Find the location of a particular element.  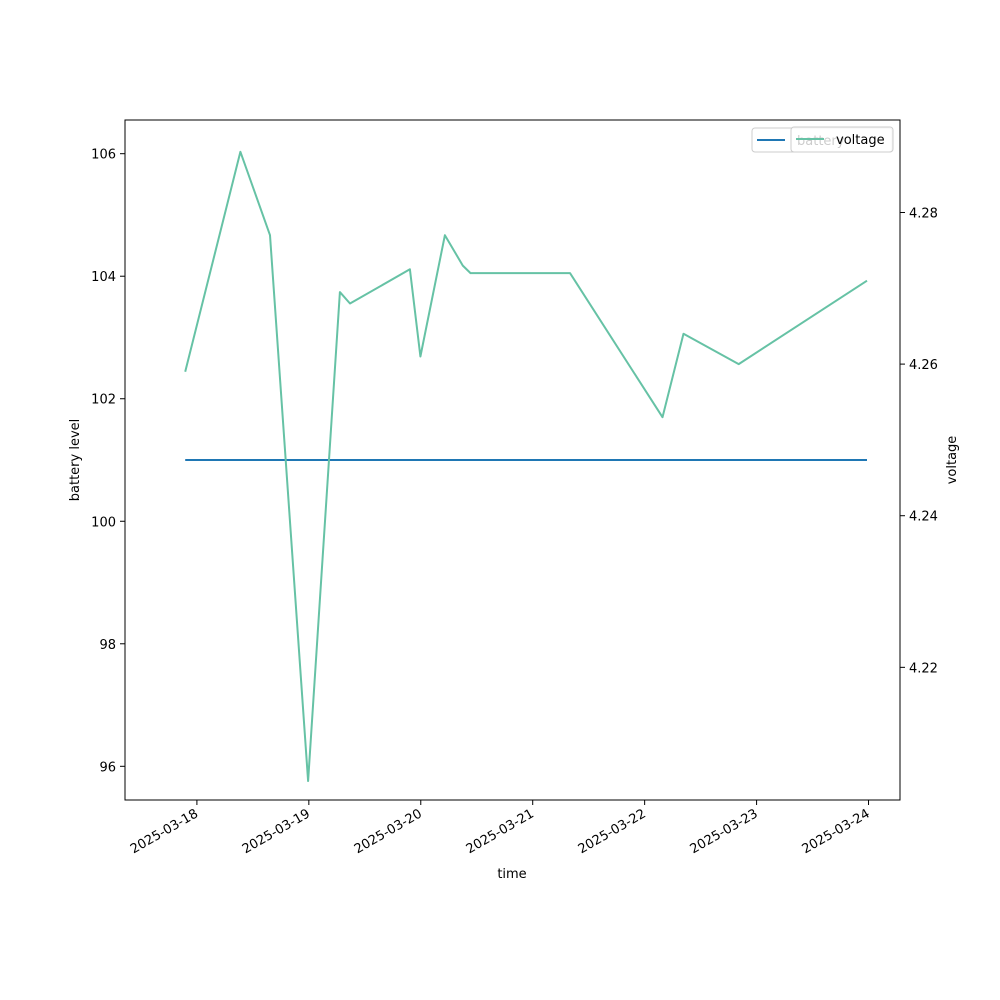

y2-tick-label-0: 4.22 is located at coordinates (923, 668).